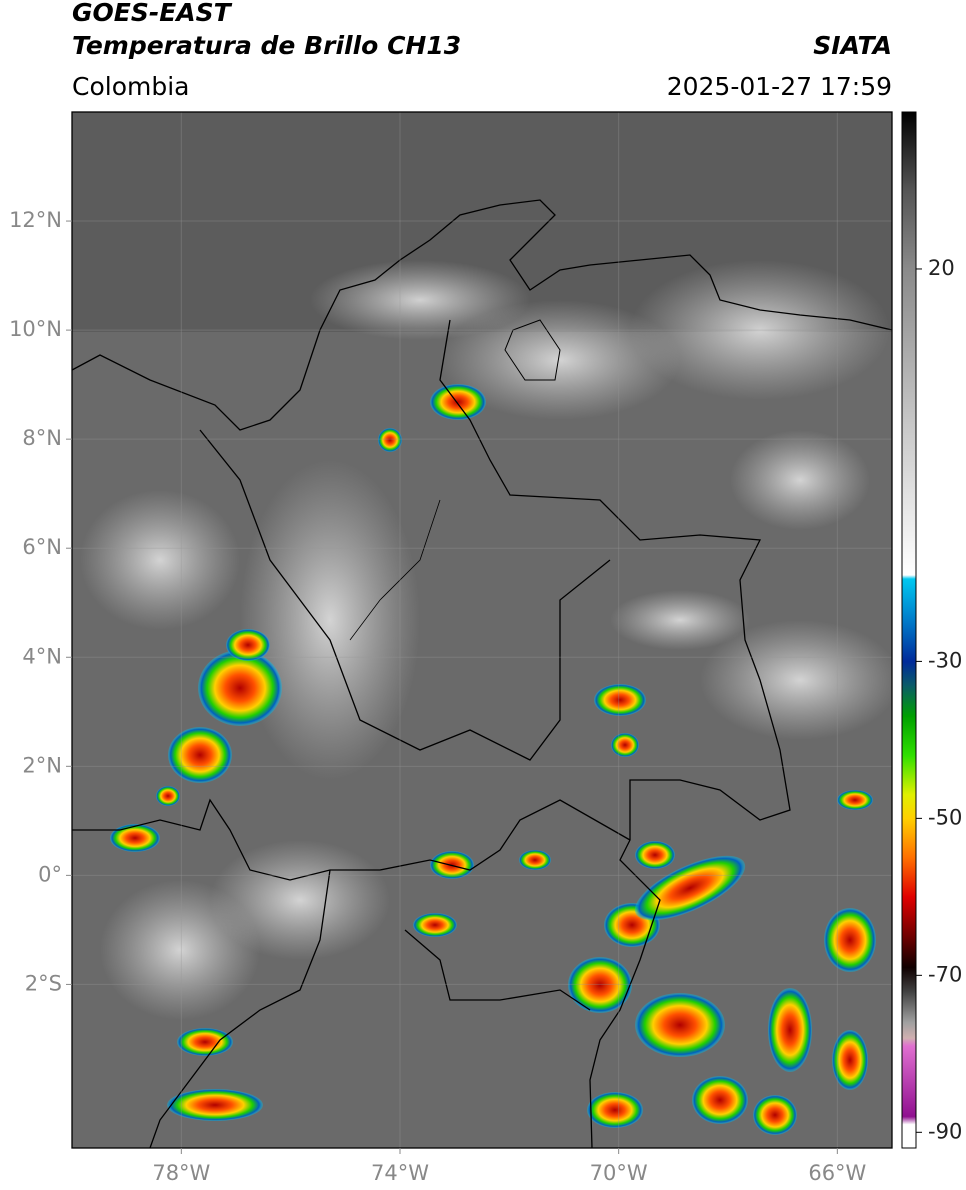  I want to click on y-tick-label: 6°N, so click(42, 547).